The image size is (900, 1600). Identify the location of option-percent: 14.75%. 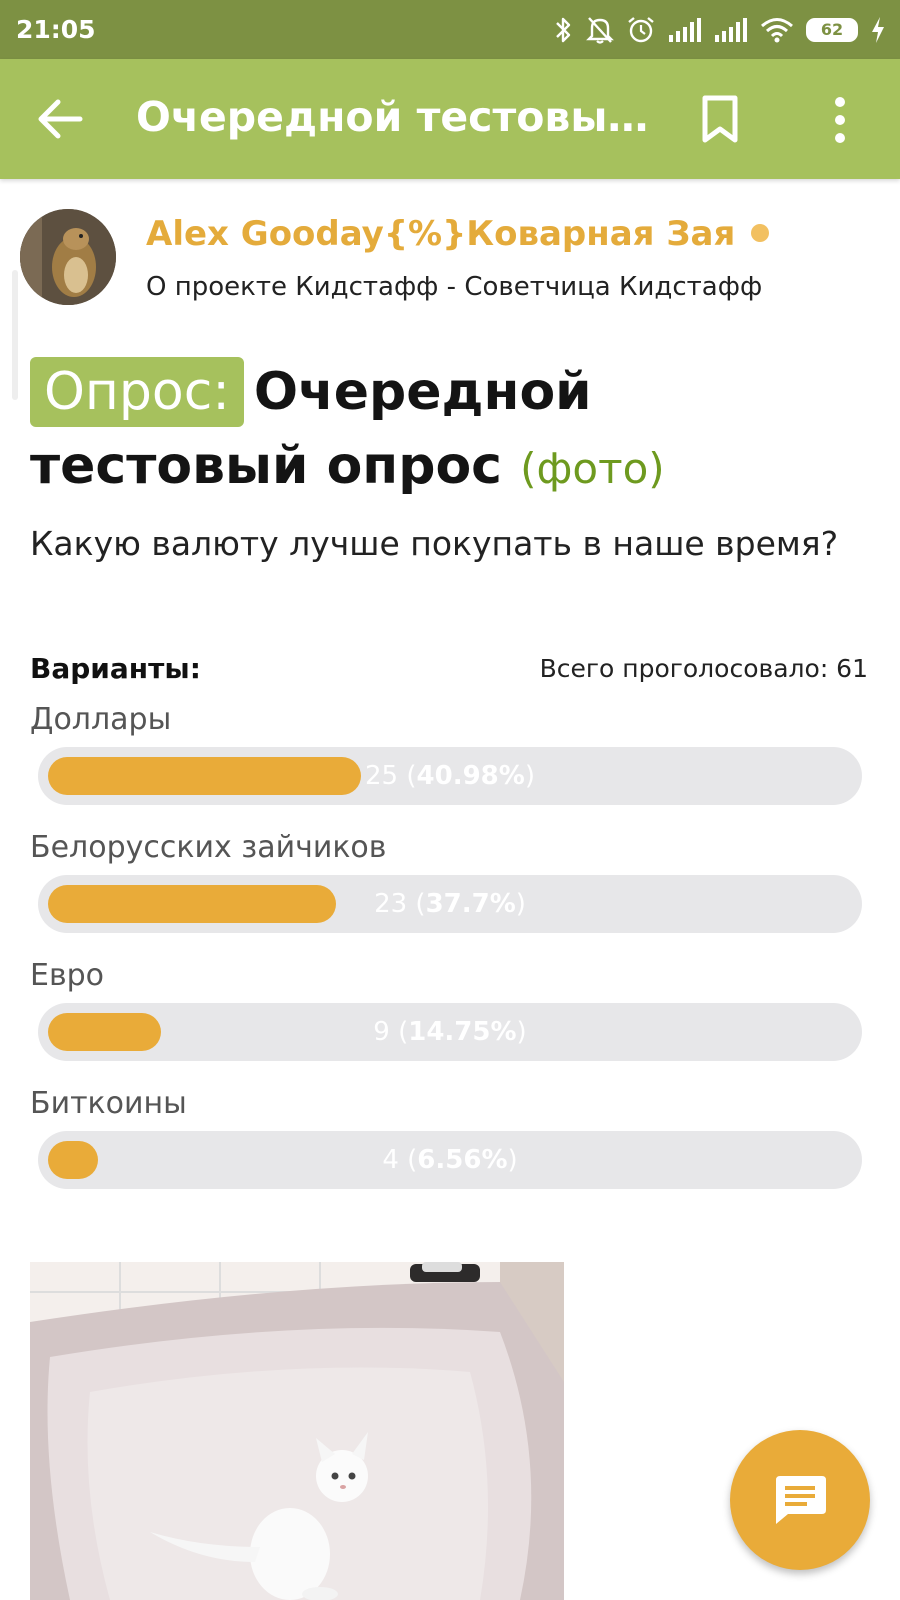
(462, 1032).